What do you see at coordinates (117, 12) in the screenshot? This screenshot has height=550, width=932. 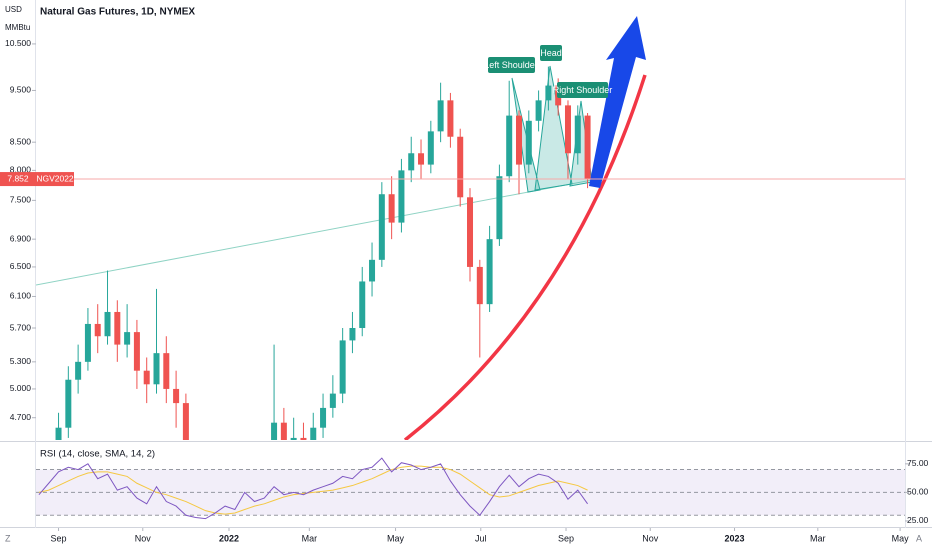 I see `chart-title: Natural Gas Futures, 1D, NYMEX` at bounding box center [117, 12].